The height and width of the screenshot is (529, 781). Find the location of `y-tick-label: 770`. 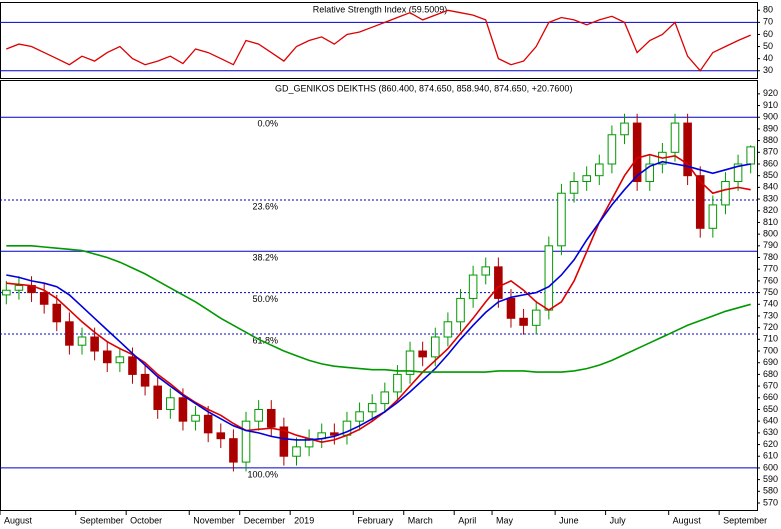

y-tick-label: 770 is located at coordinates (770, 269).